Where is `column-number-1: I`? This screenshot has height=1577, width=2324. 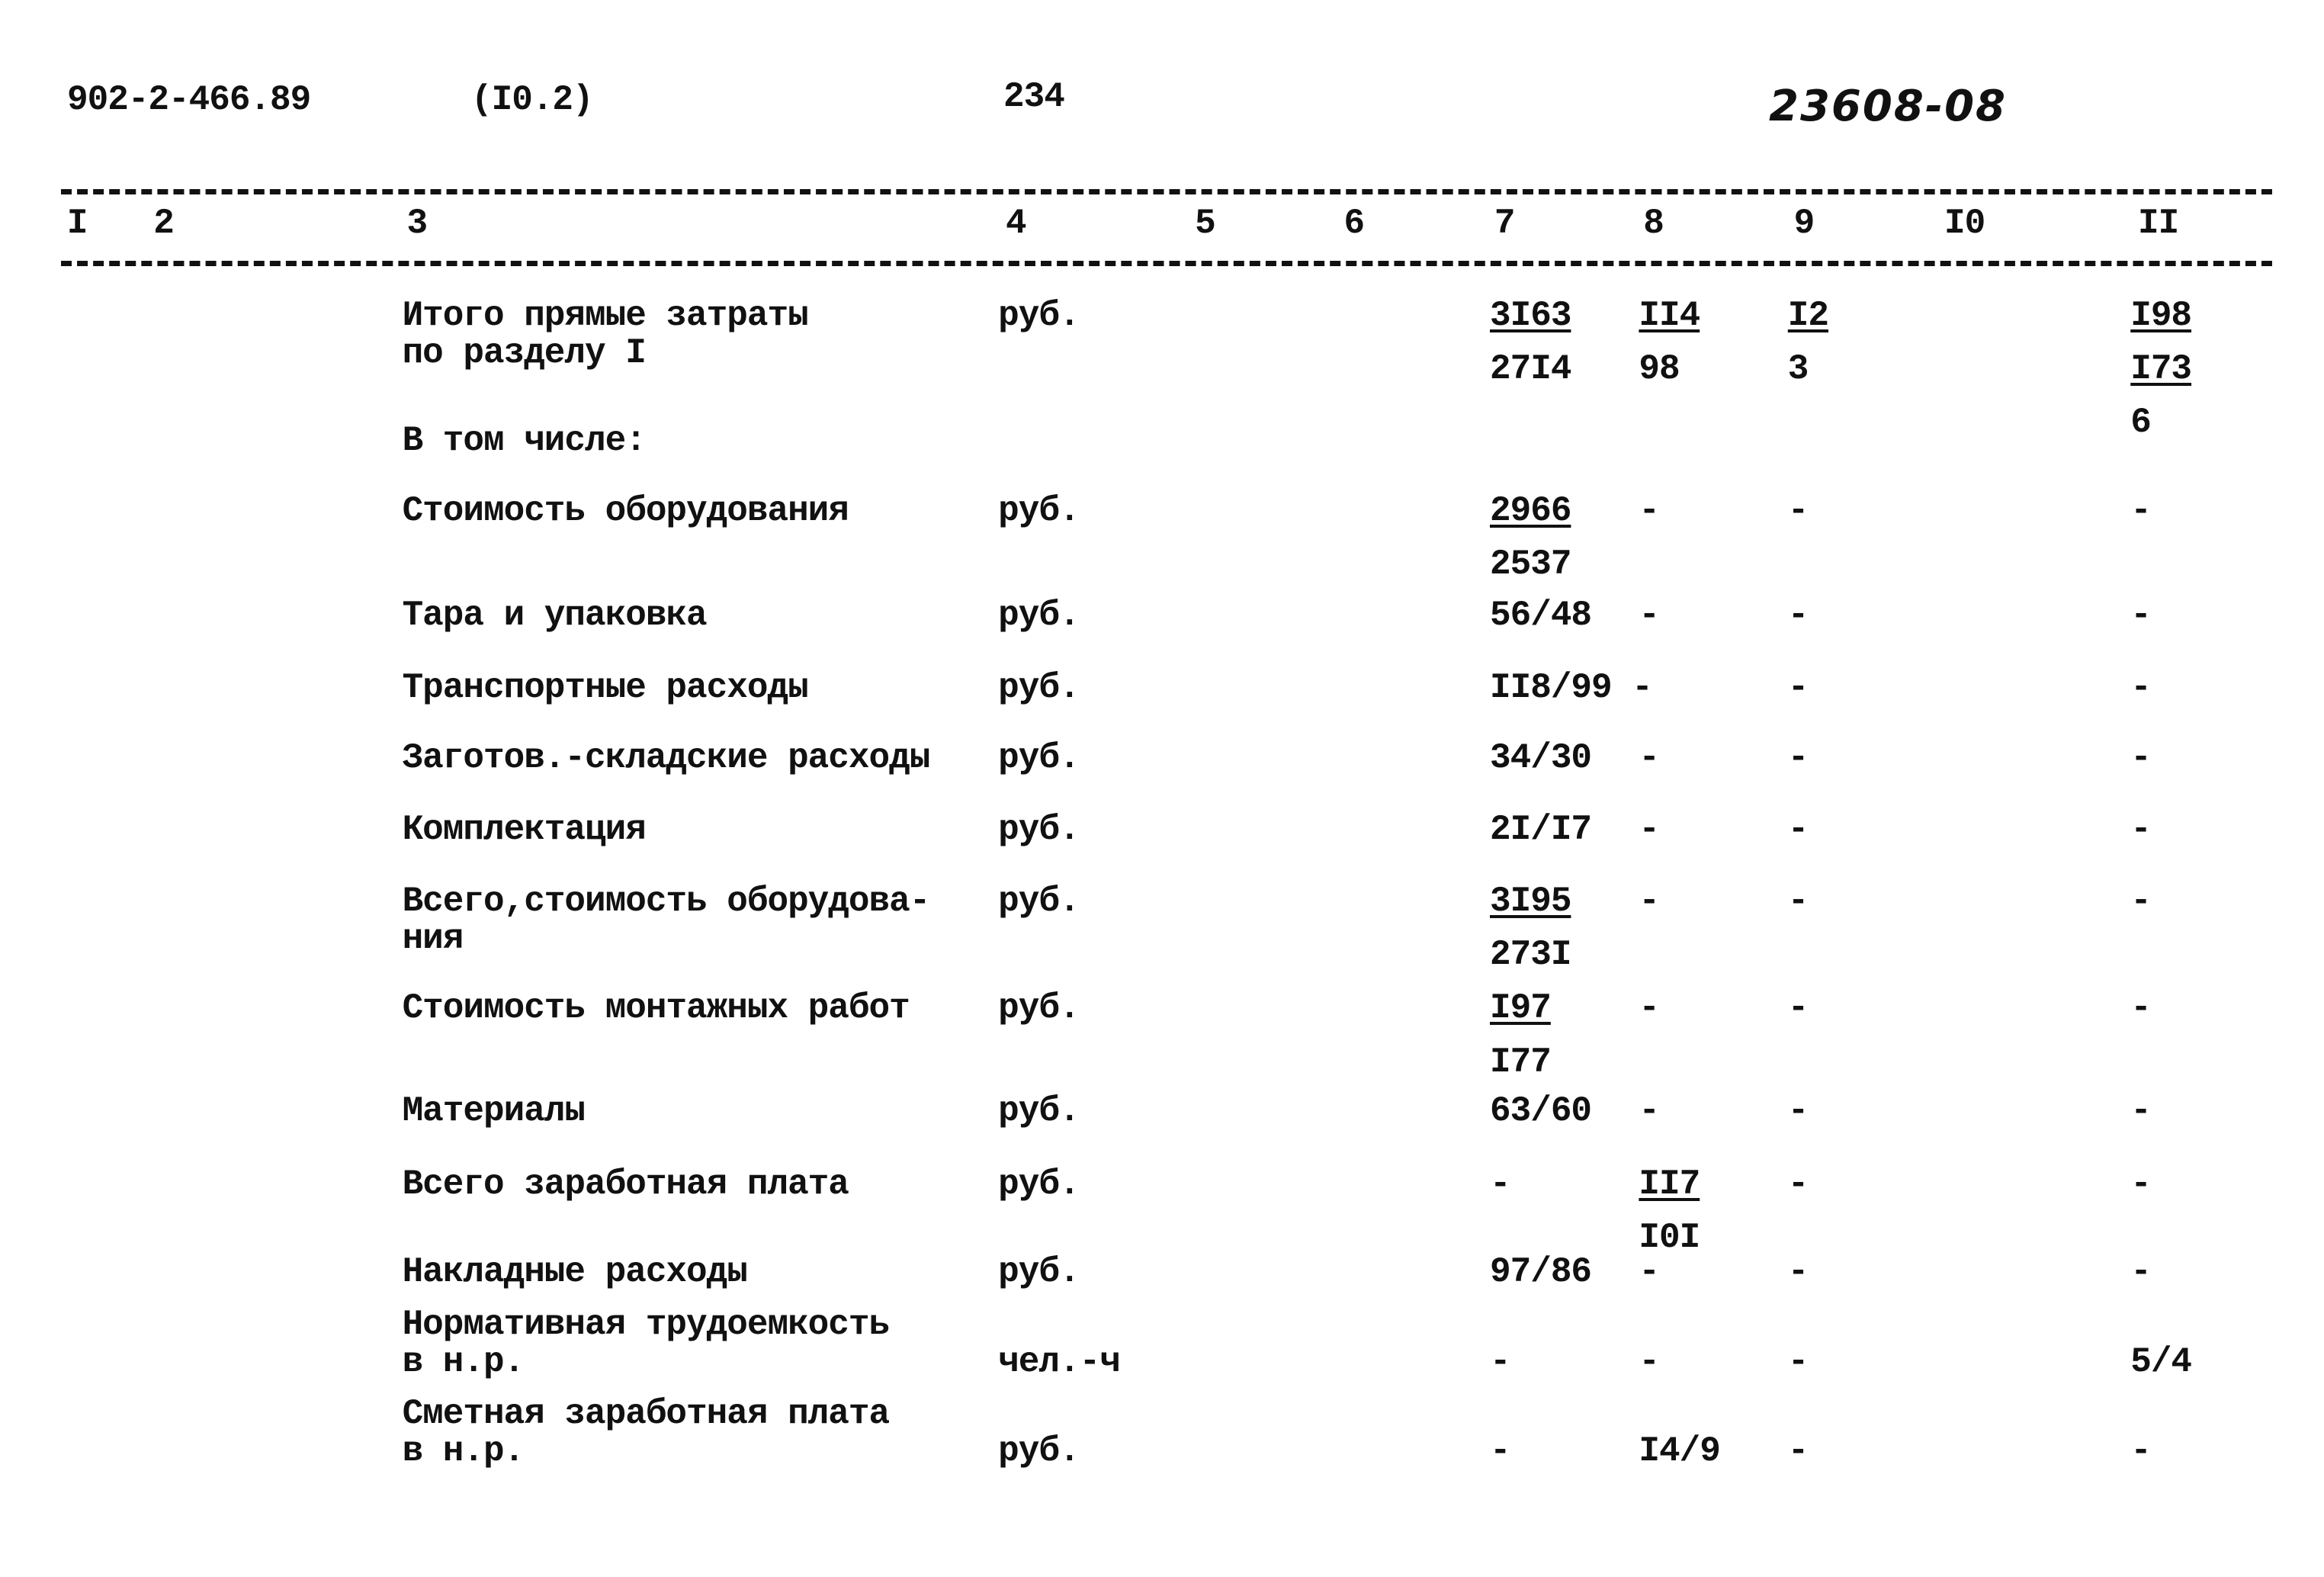
column-number-1: I is located at coordinates (77, 223).